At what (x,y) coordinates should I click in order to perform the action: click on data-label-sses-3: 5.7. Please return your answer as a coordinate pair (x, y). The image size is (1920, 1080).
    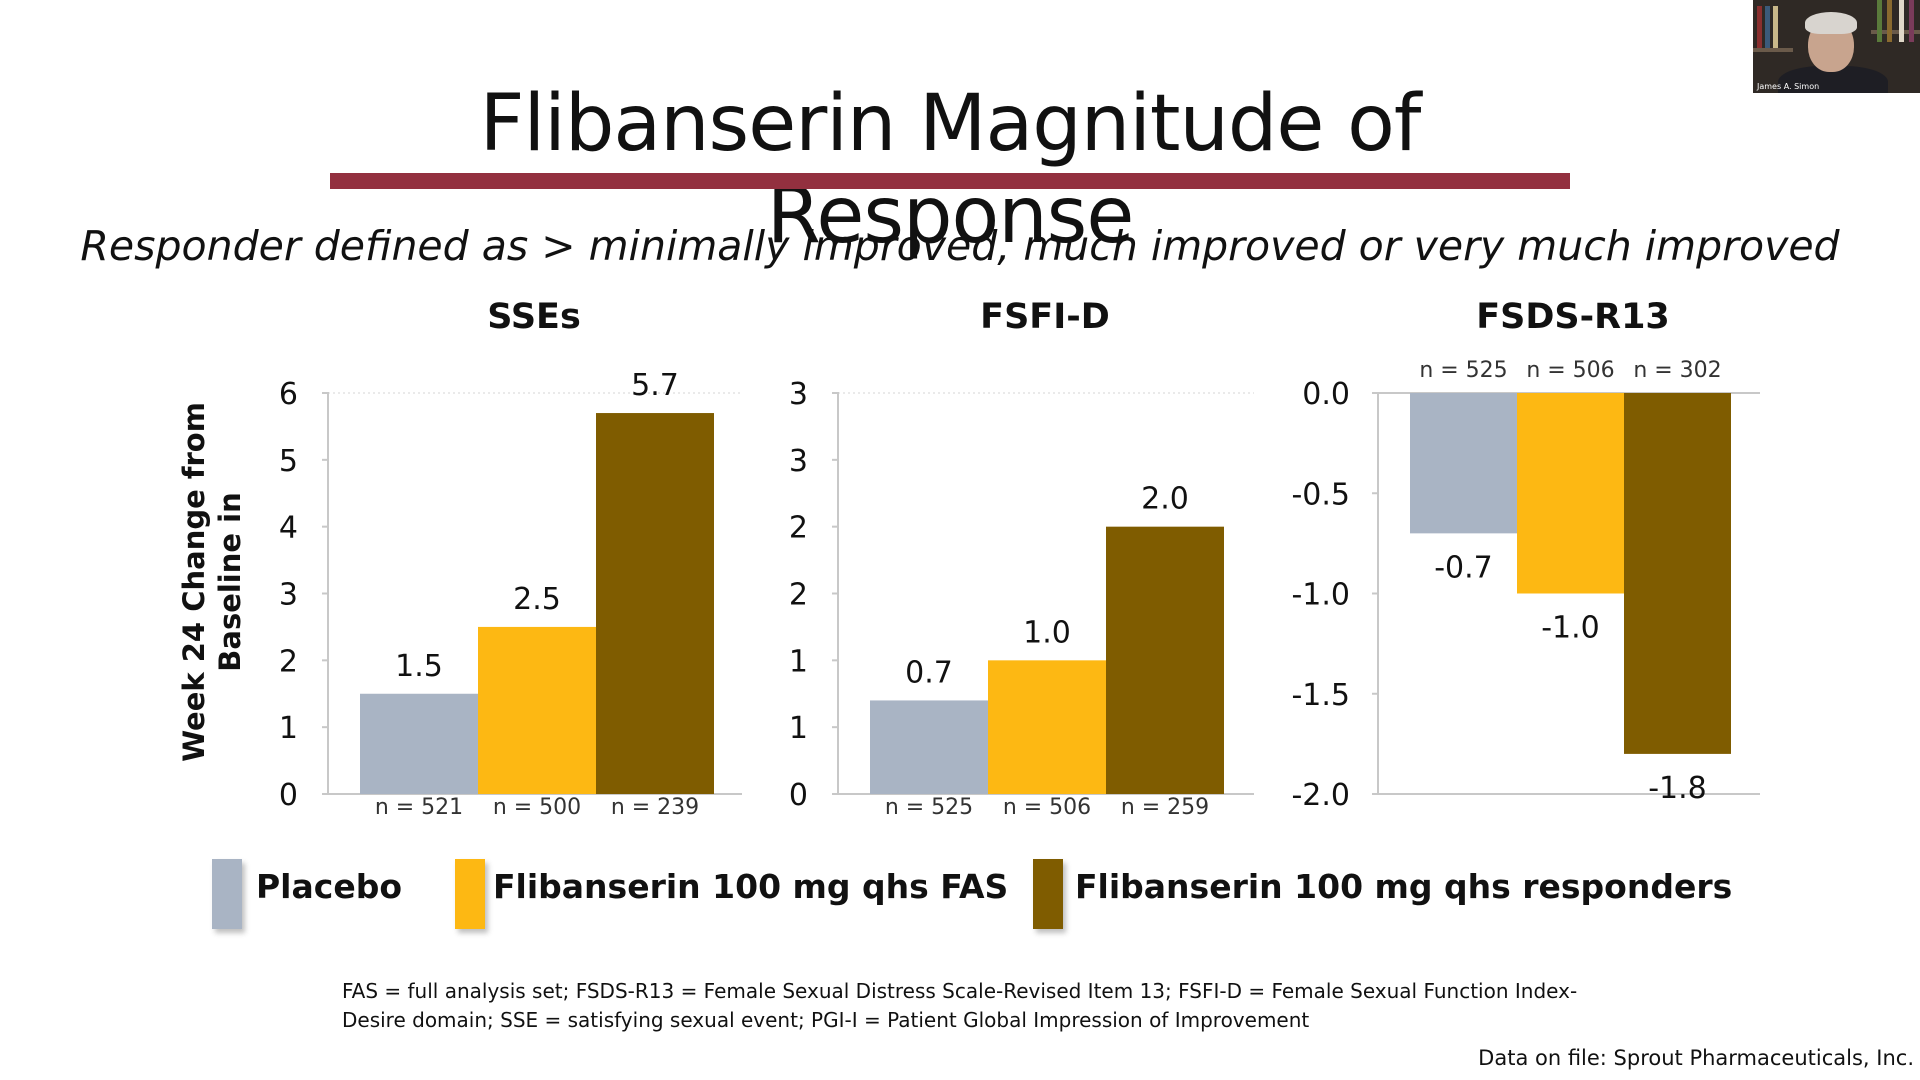
    Looking at the image, I should click on (655, 385).